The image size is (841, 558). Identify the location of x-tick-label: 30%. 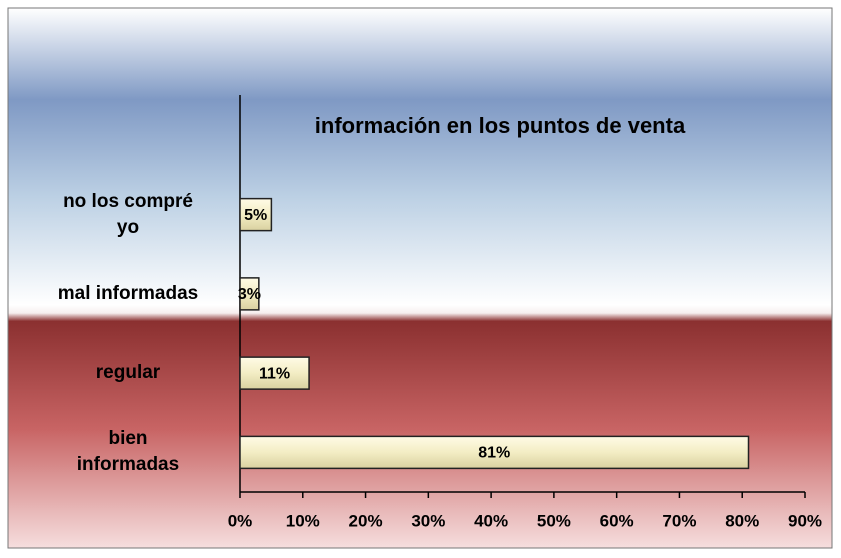
(428, 520).